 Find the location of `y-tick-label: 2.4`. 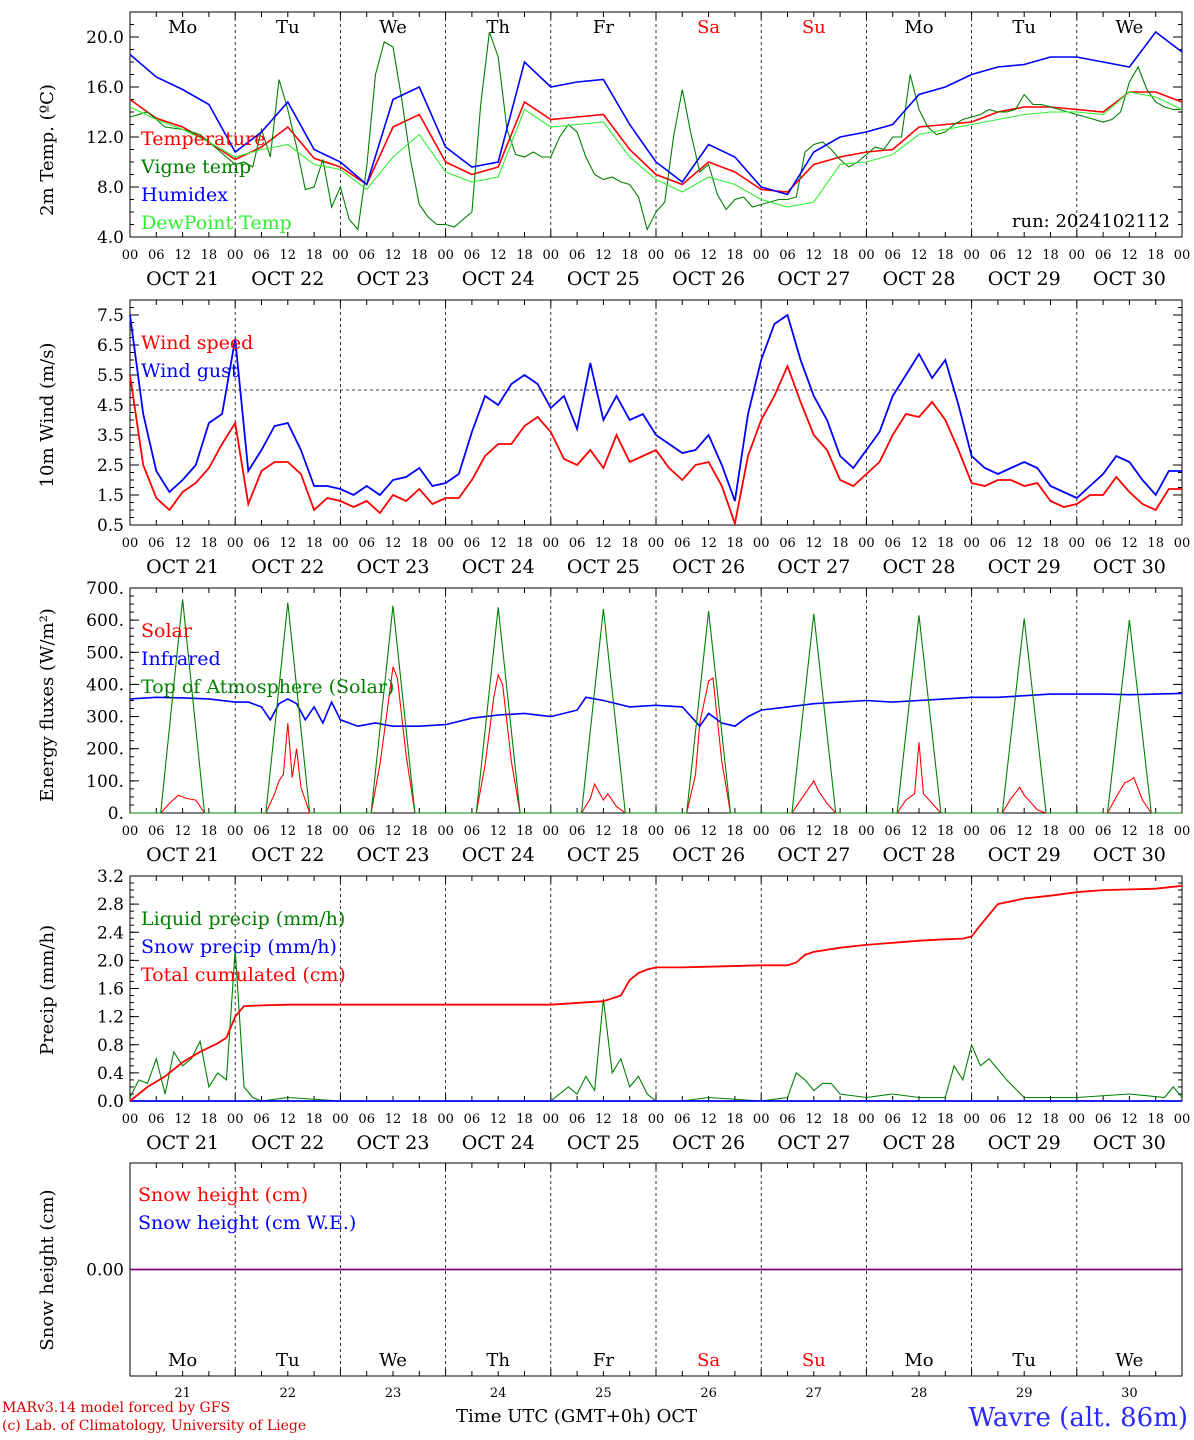

y-tick-label: 2.4 is located at coordinates (110, 933).